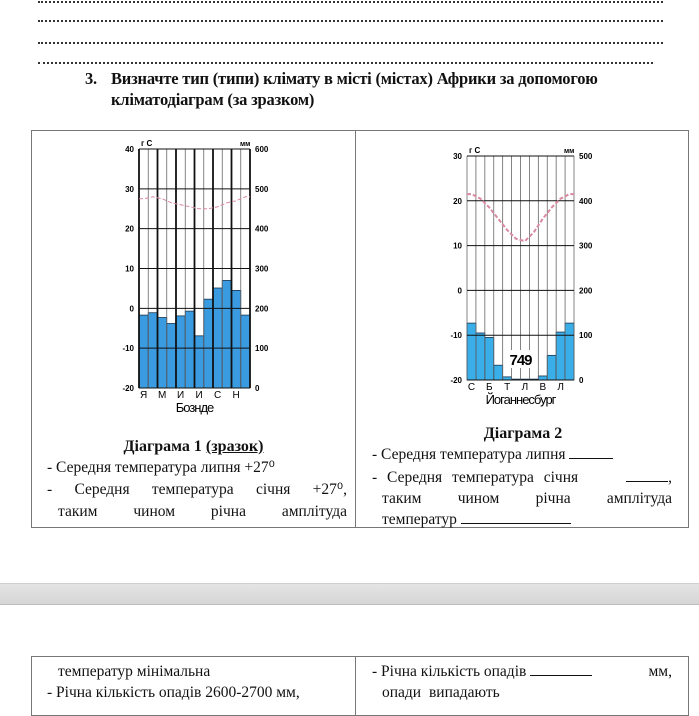  Describe the element at coordinates (134, 671) in the screenshot. I see `diagram-1-line: температур мінімальна` at that location.